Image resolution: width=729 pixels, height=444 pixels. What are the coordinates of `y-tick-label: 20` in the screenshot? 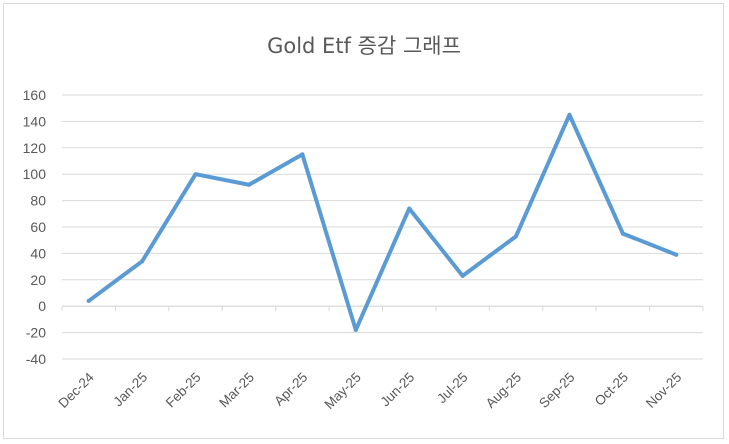 It's located at (38, 280).